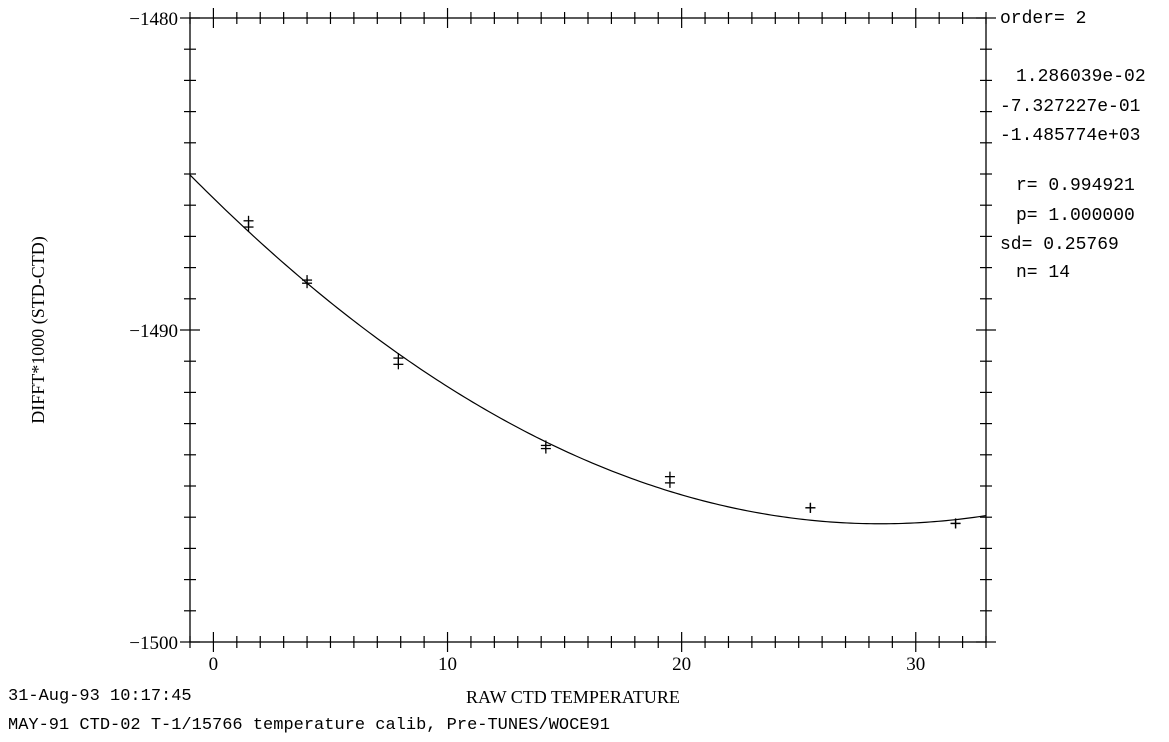 The height and width of the screenshot is (742, 1169). I want to click on y-tick-label: −1500, so click(153, 643).